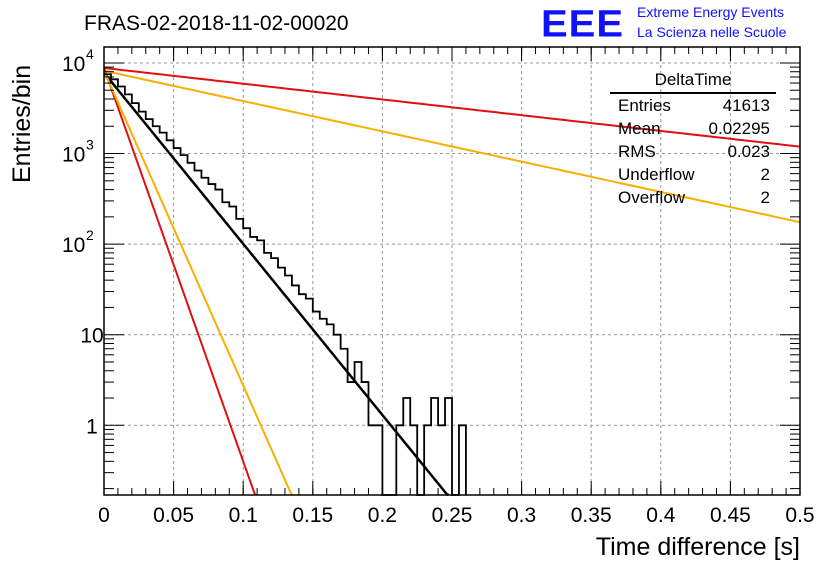 Image resolution: width=836 pixels, height=572 pixels. I want to click on x-tick-label: 0.3, so click(521, 515).